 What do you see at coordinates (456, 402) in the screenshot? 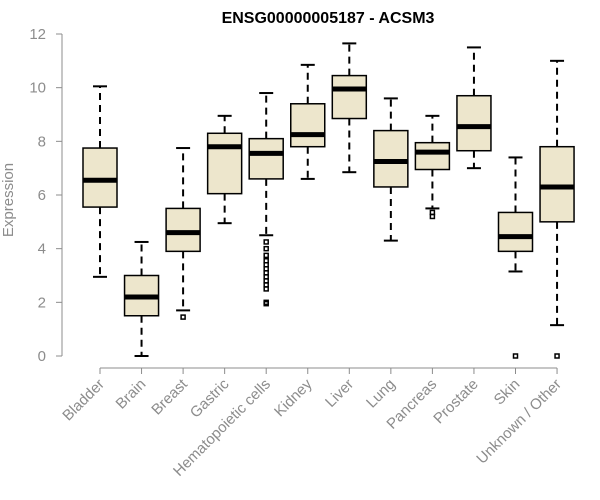
I see `x-tick-label: Prostate` at bounding box center [456, 402].